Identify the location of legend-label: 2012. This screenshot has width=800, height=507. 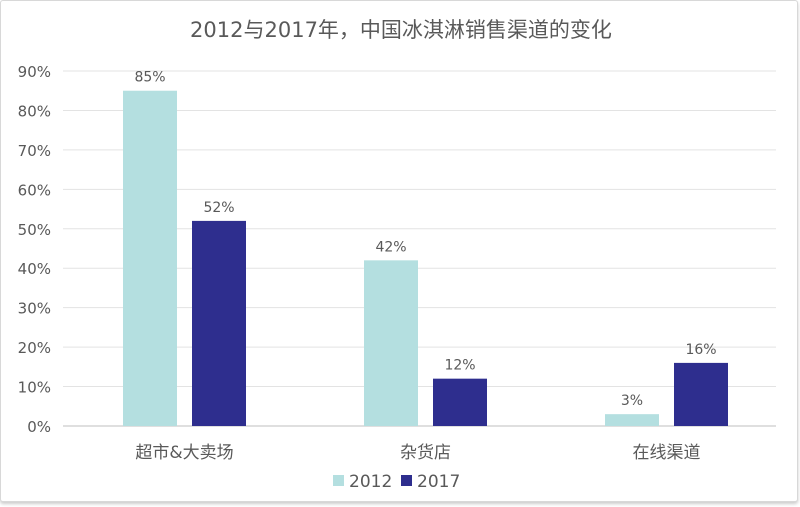
(370, 482).